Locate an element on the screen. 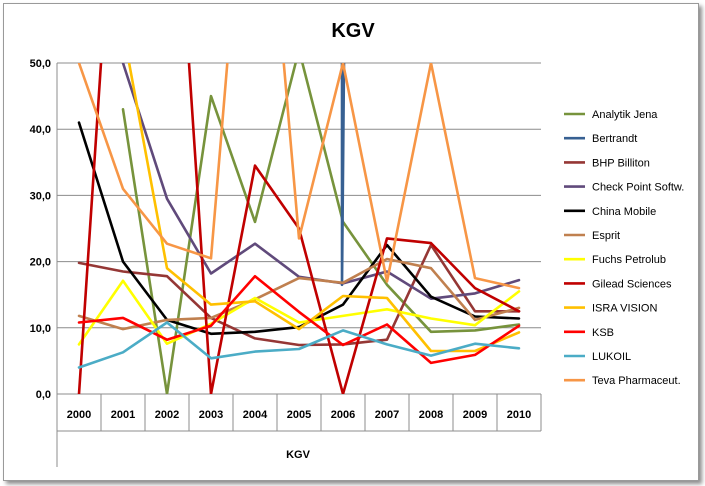 The width and height of the screenshot is (705, 486). y-tick-label: 40,0 is located at coordinates (40, 130).